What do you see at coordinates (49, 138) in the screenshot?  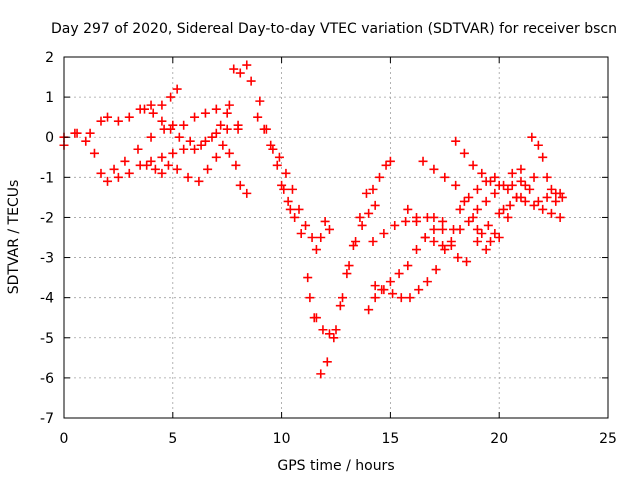 I see `y-tick-label: 0` at bounding box center [49, 138].